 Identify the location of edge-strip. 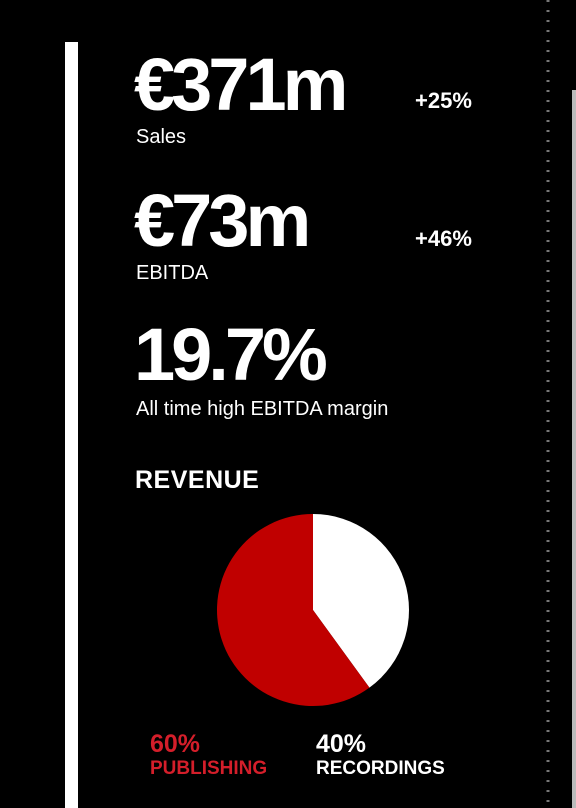
(574, 449).